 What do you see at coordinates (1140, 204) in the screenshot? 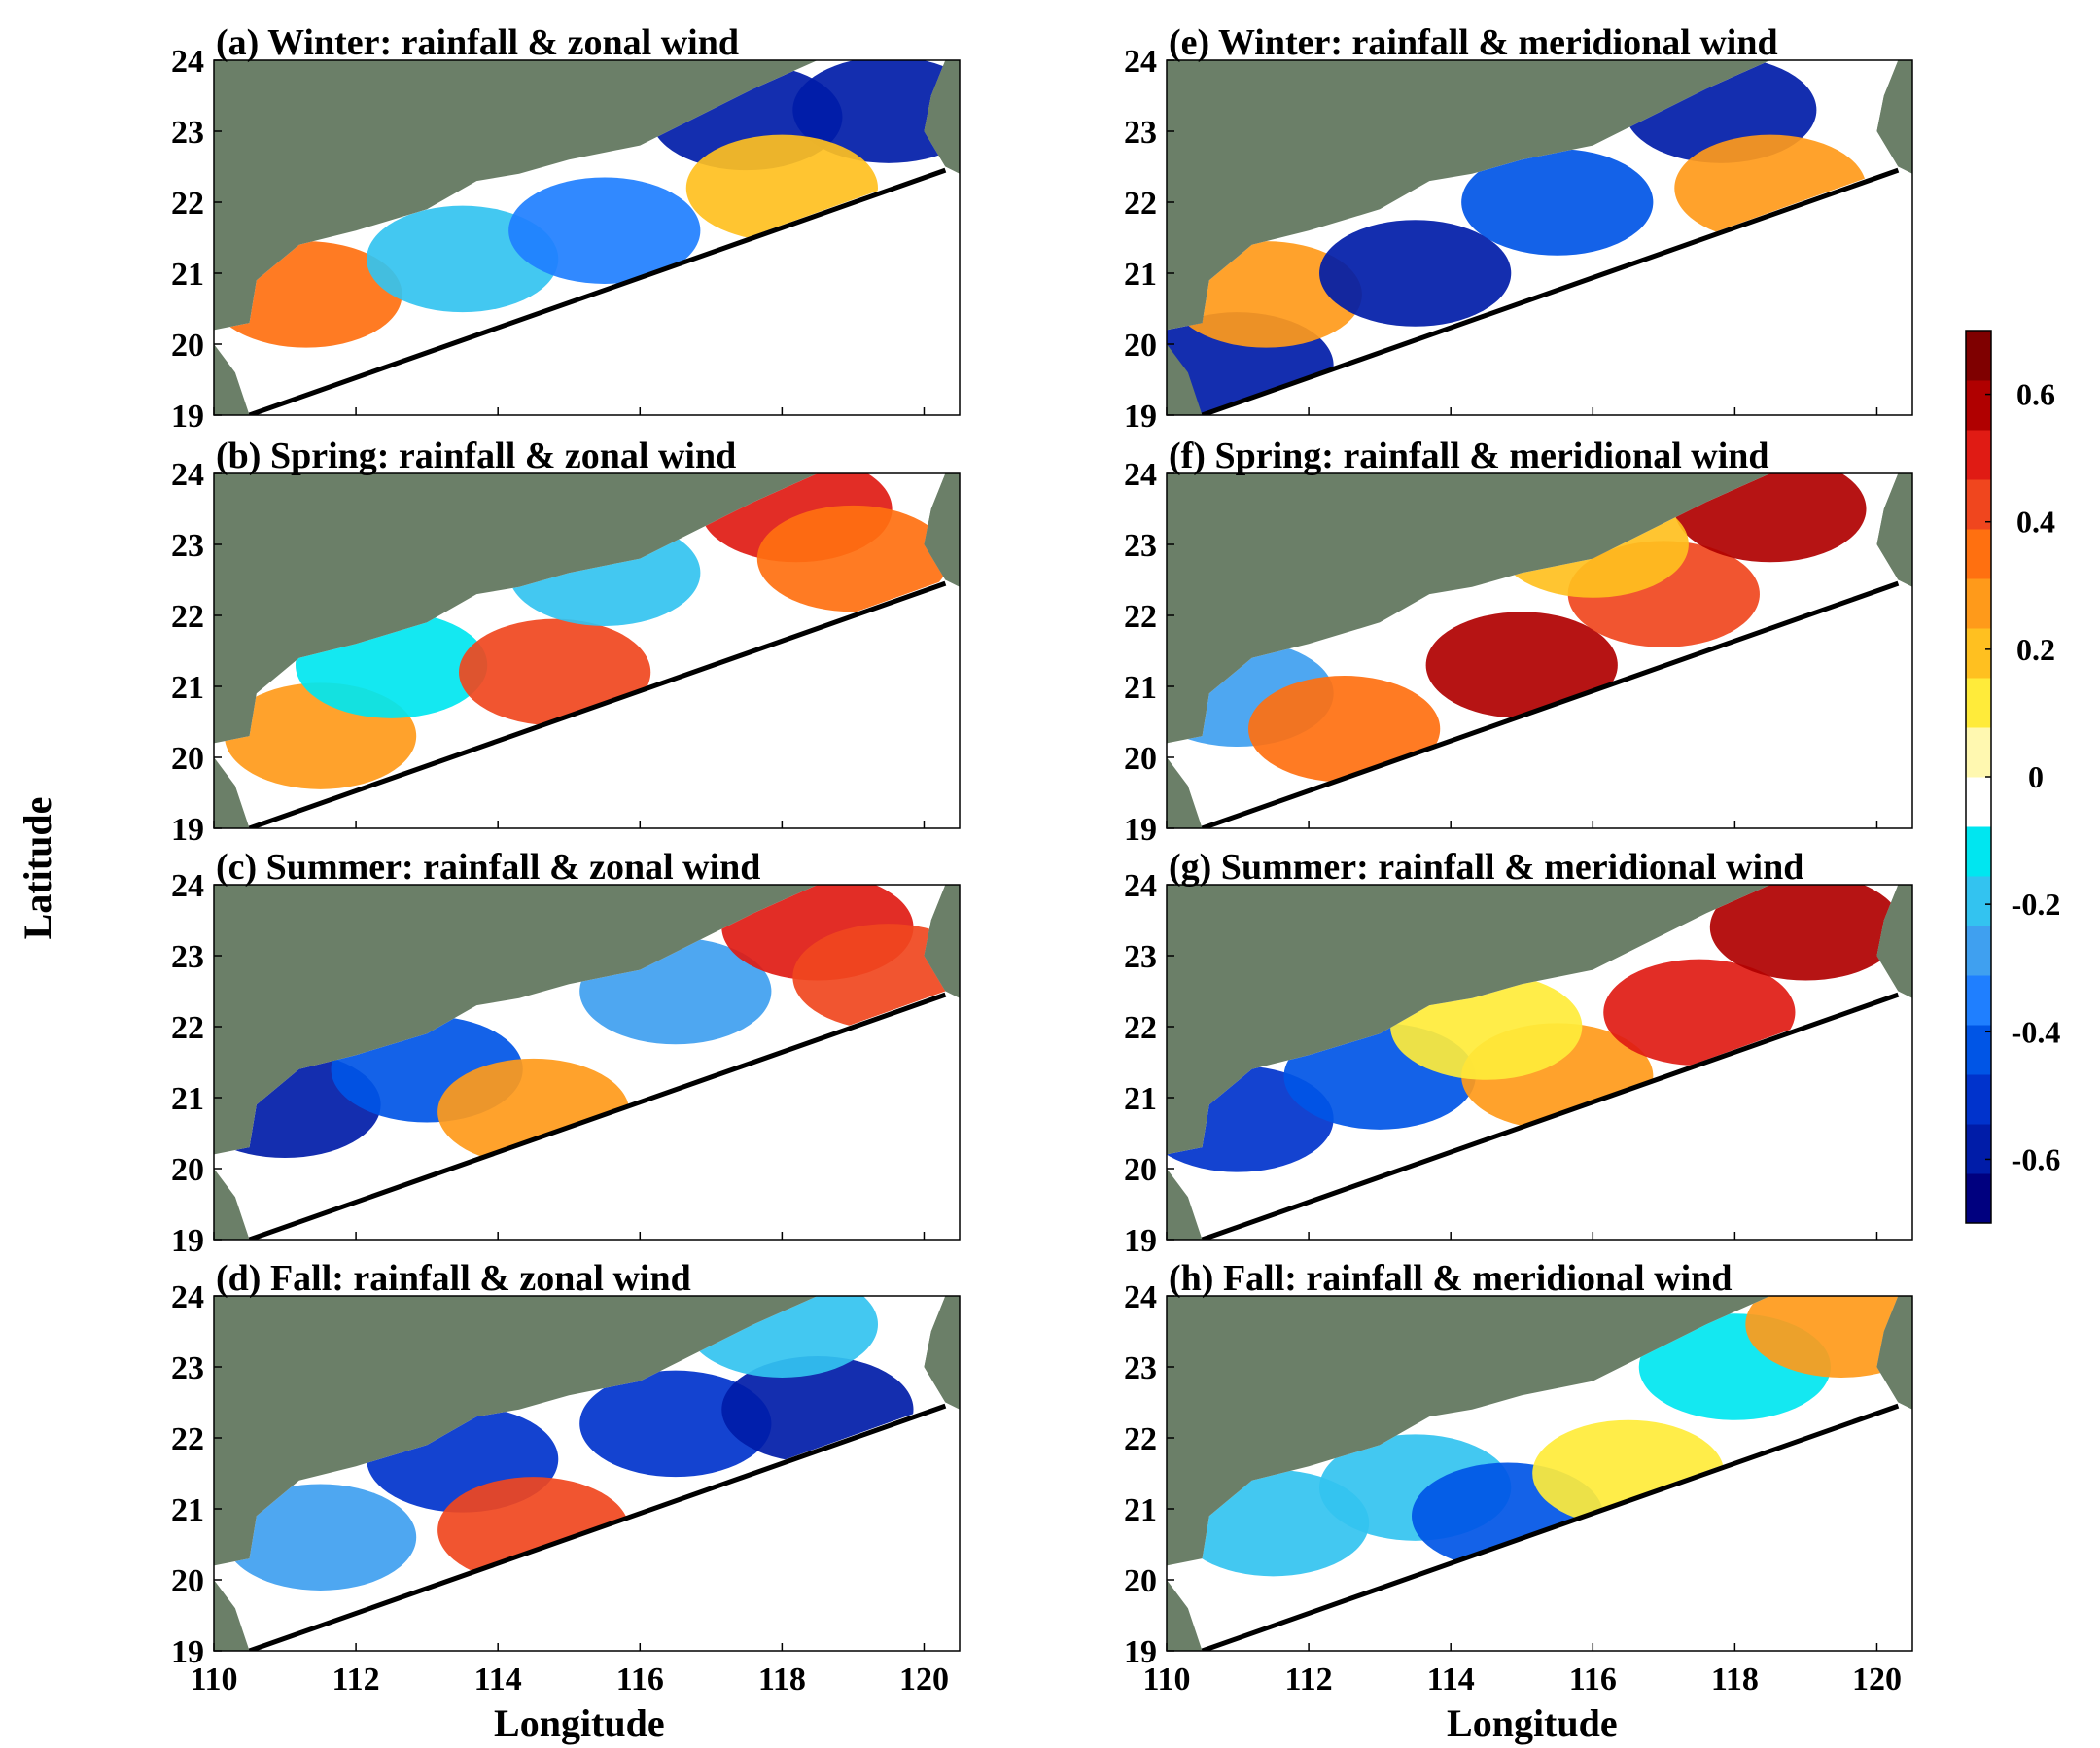
I see `ytick-e-3: 22` at bounding box center [1140, 204].